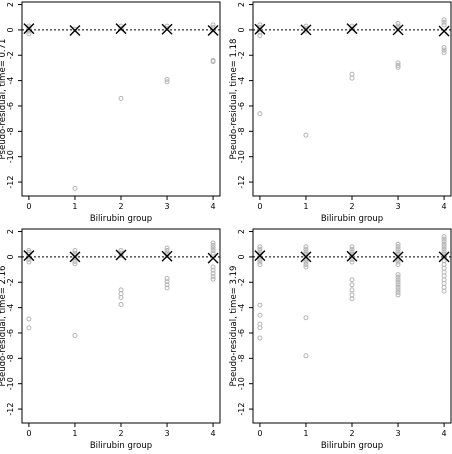 The width and height of the screenshot is (452, 454). Describe the element at coordinates (28, 433) in the screenshot. I see `x-tick-label: 0` at that location.